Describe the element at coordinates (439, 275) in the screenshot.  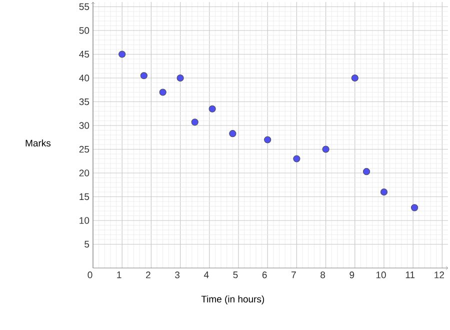
I see `x-tick-label: 12` at that location.